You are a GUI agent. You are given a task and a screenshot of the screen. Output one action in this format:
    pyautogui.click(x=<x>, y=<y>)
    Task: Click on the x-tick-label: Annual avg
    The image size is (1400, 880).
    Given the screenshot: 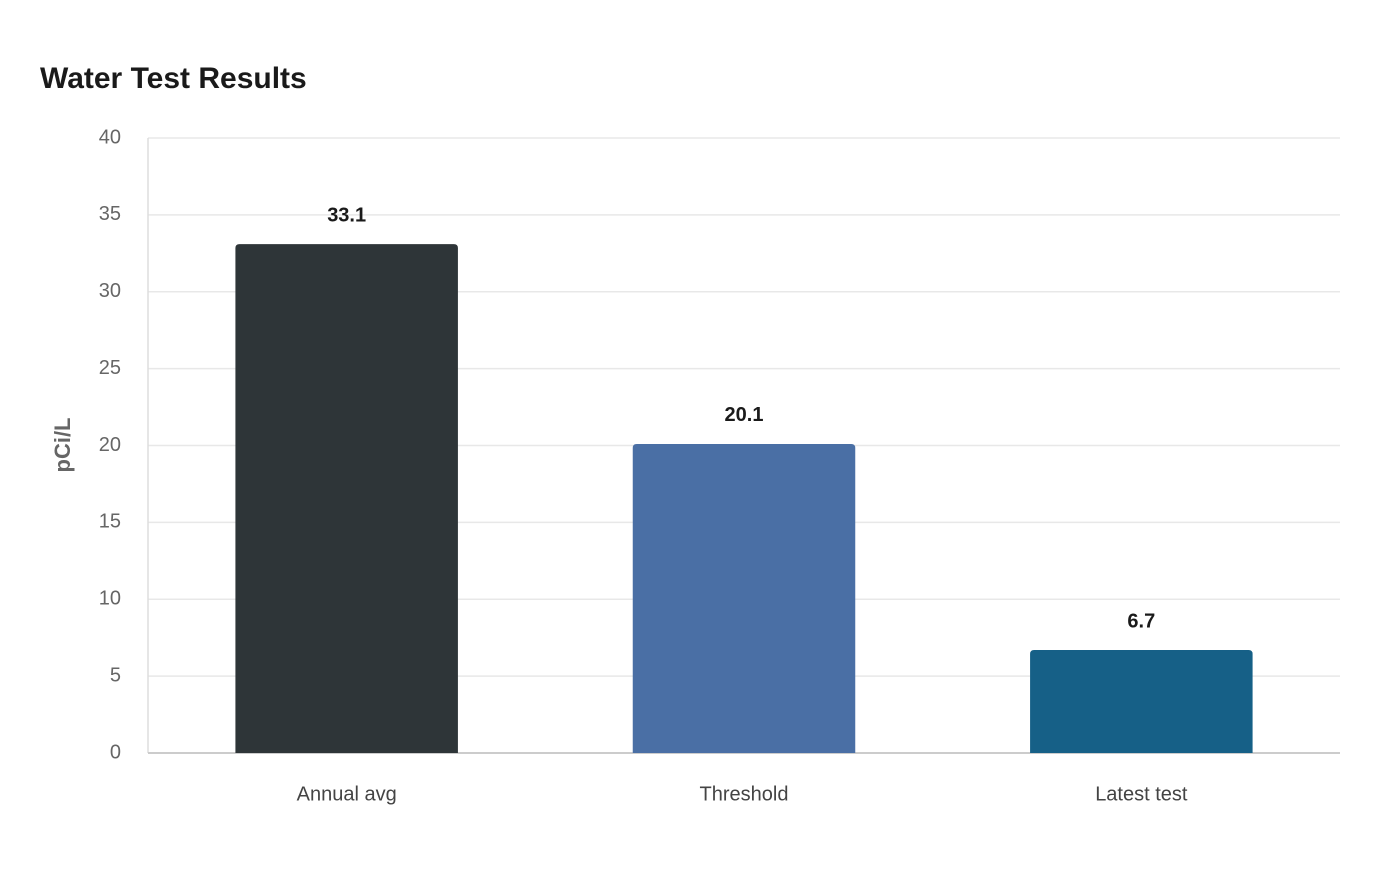 What is the action you would take?
    pyautogui.click(x=347, y=794)
    